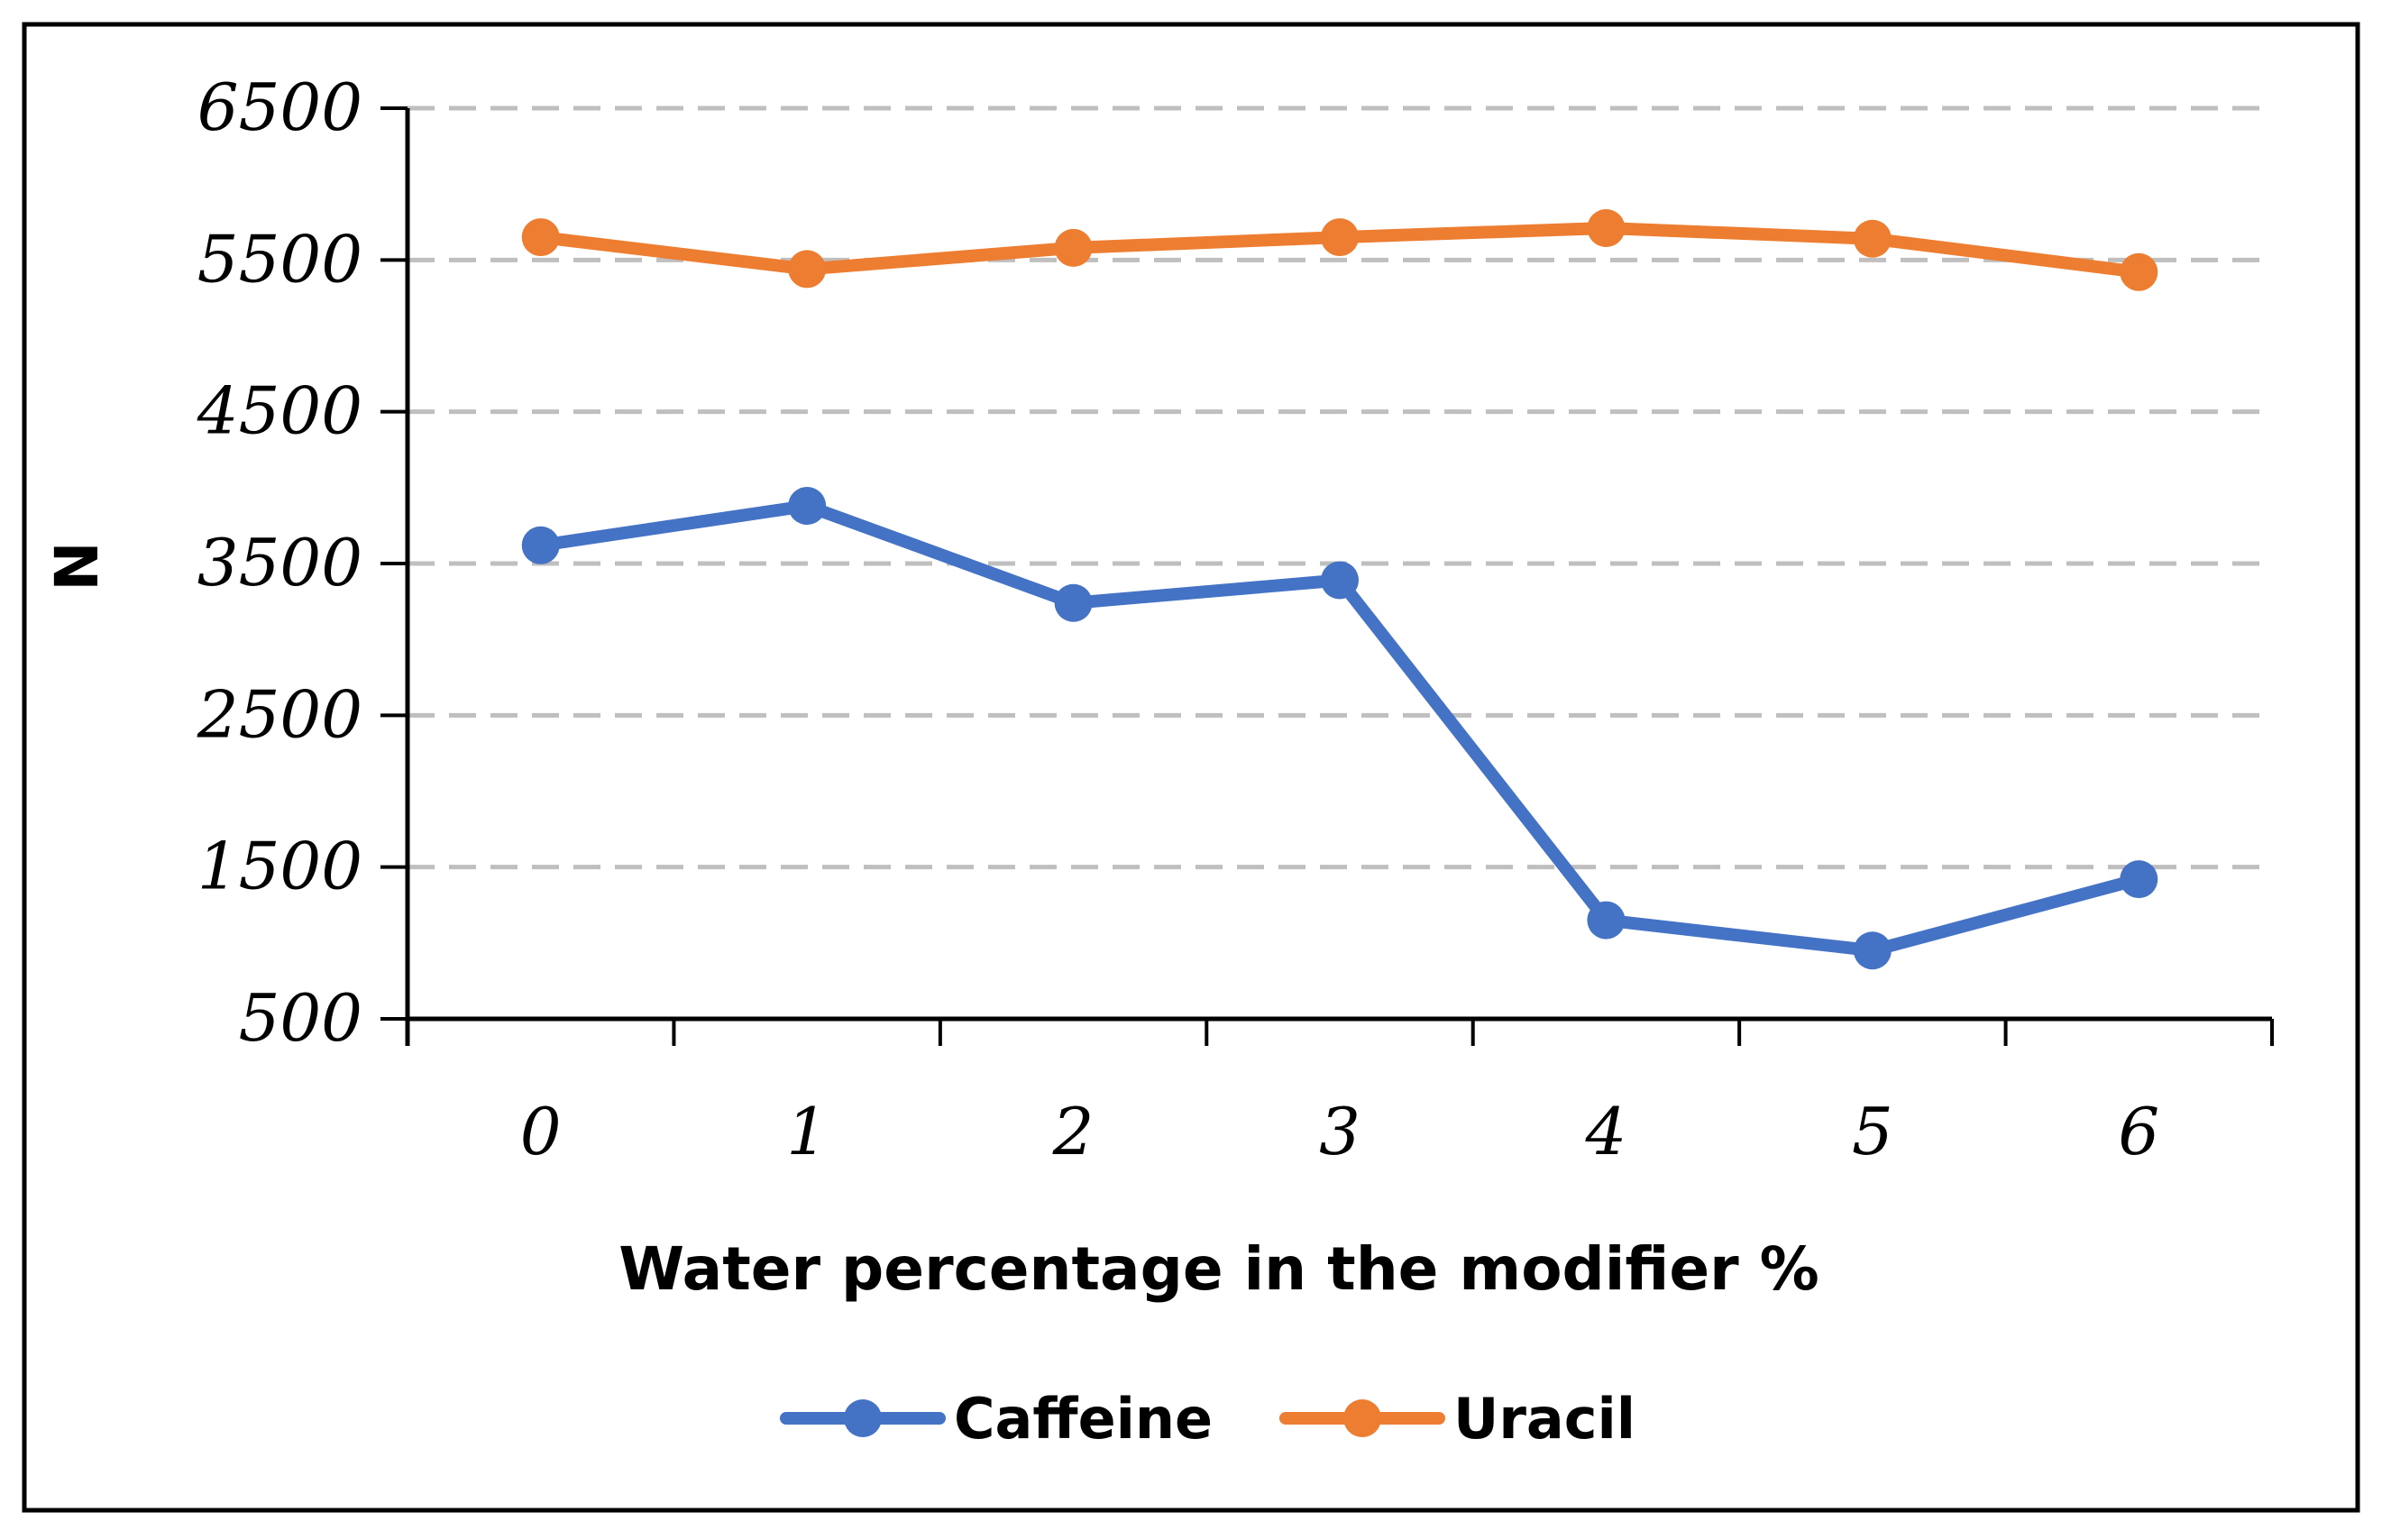 The width and height of the screenshot is (2382, 1540). What do you see at coordinates (863, 1418) in the screenshot?
I see `legend-marker-caffeine` at bounding box center [863, 1418].